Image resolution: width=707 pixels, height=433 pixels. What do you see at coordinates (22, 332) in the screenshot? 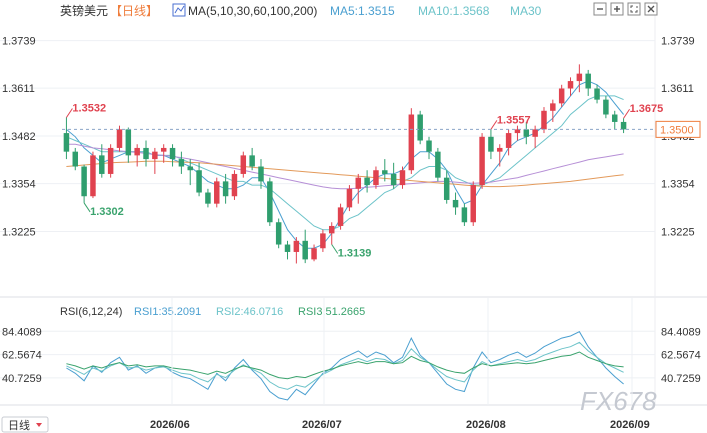
I see `rsi-tick-left: 84.4089` at bounding box center [22, 332].